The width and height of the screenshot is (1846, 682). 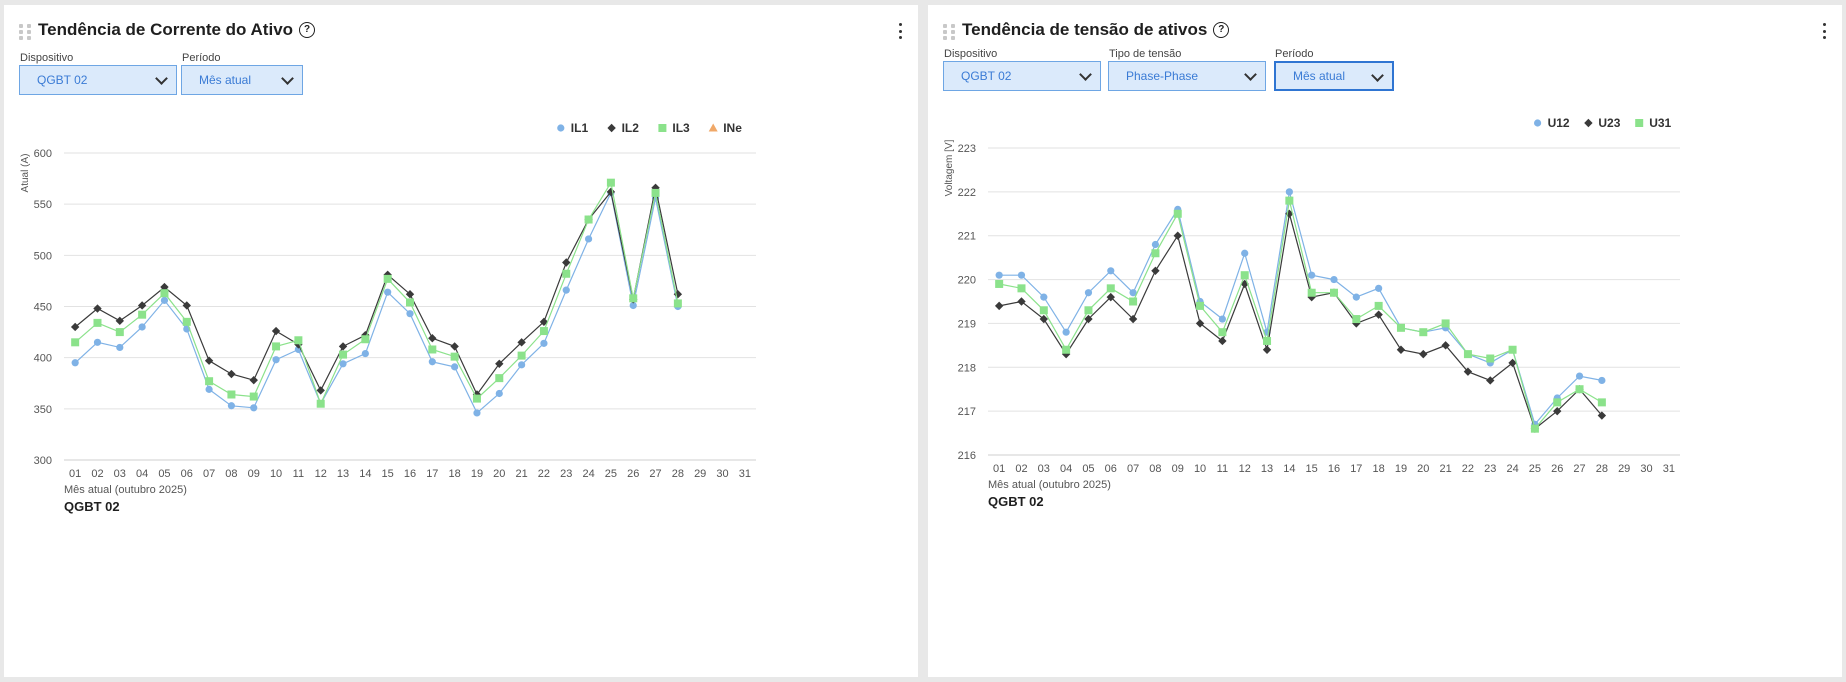 I want to click on legend-marker-il2, so click(x=611, y=128).